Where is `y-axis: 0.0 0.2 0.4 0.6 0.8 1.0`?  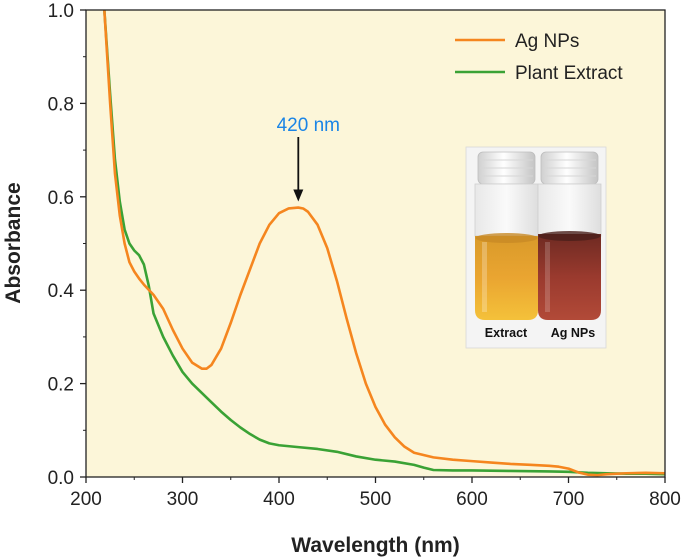 y-axis: 0.0 0.2 0.4 0.6 0.8 1.0 is located at coordinates (67, 245).